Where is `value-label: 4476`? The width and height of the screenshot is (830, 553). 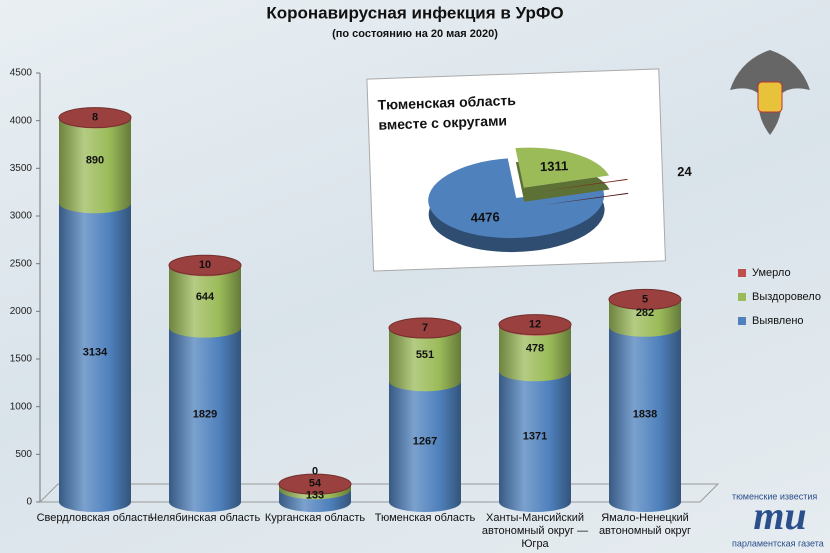 value-label: 4476 is located at coordinates (484, 217).